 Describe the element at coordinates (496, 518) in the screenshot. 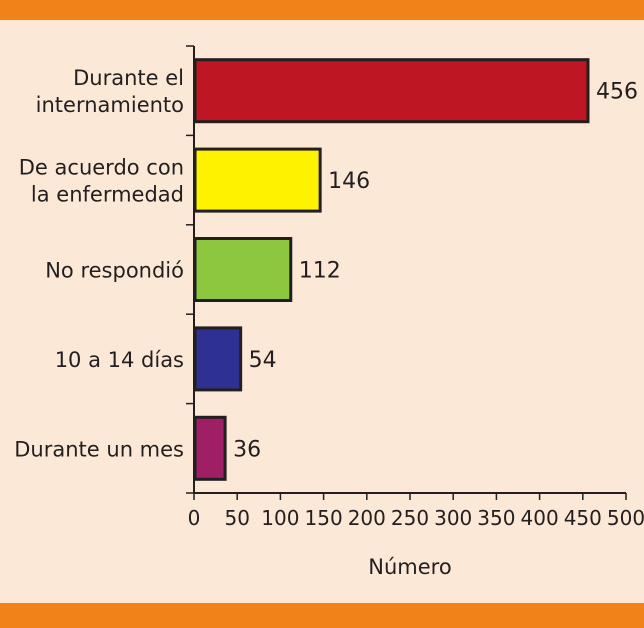

I see `x-tick-label: 350` at that location.